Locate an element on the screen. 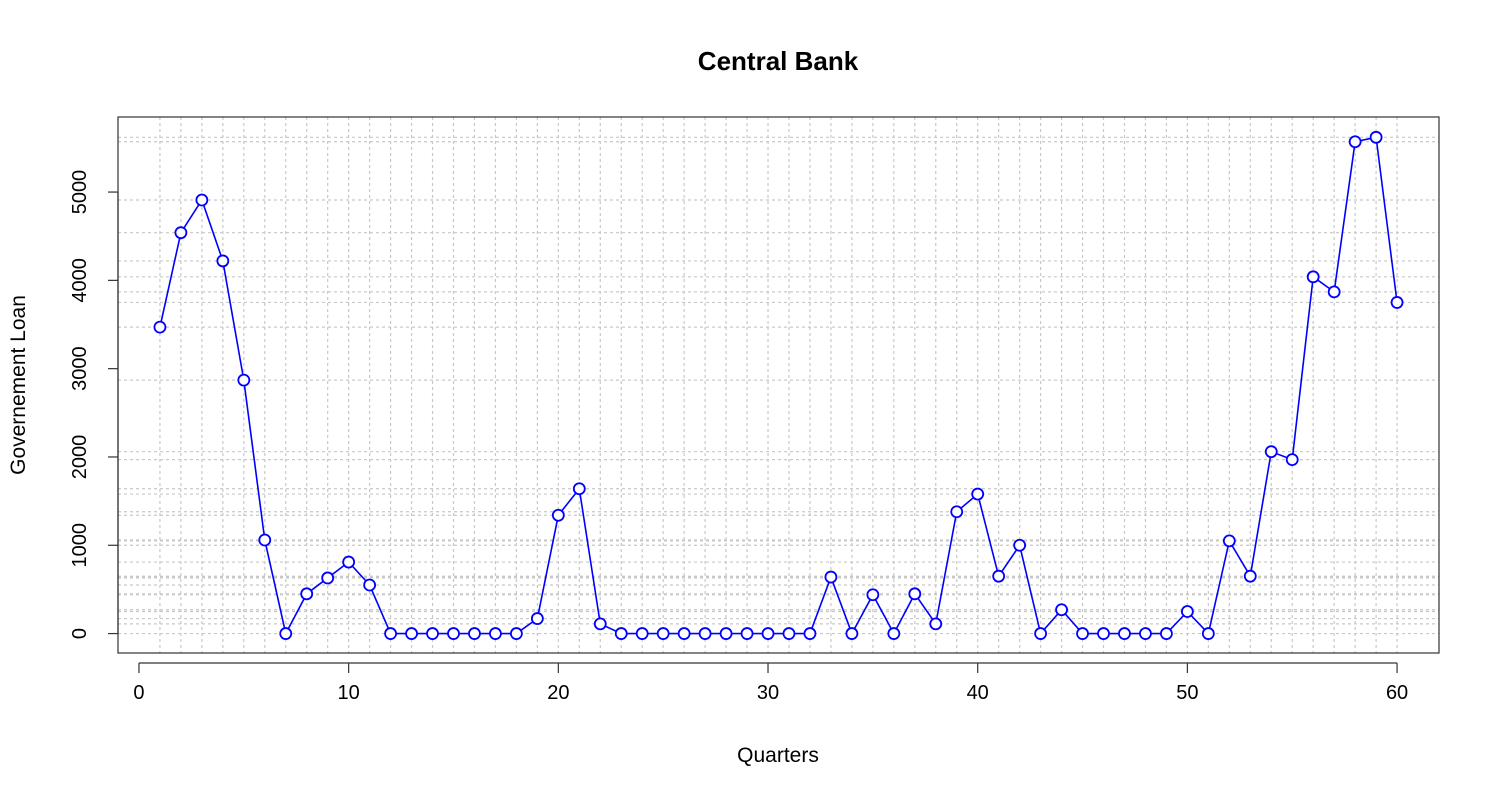 This screenshot has width=1500, height=800. x-axis: 0 10 20 30 40 50 60 is located at coordinates (770, 683).